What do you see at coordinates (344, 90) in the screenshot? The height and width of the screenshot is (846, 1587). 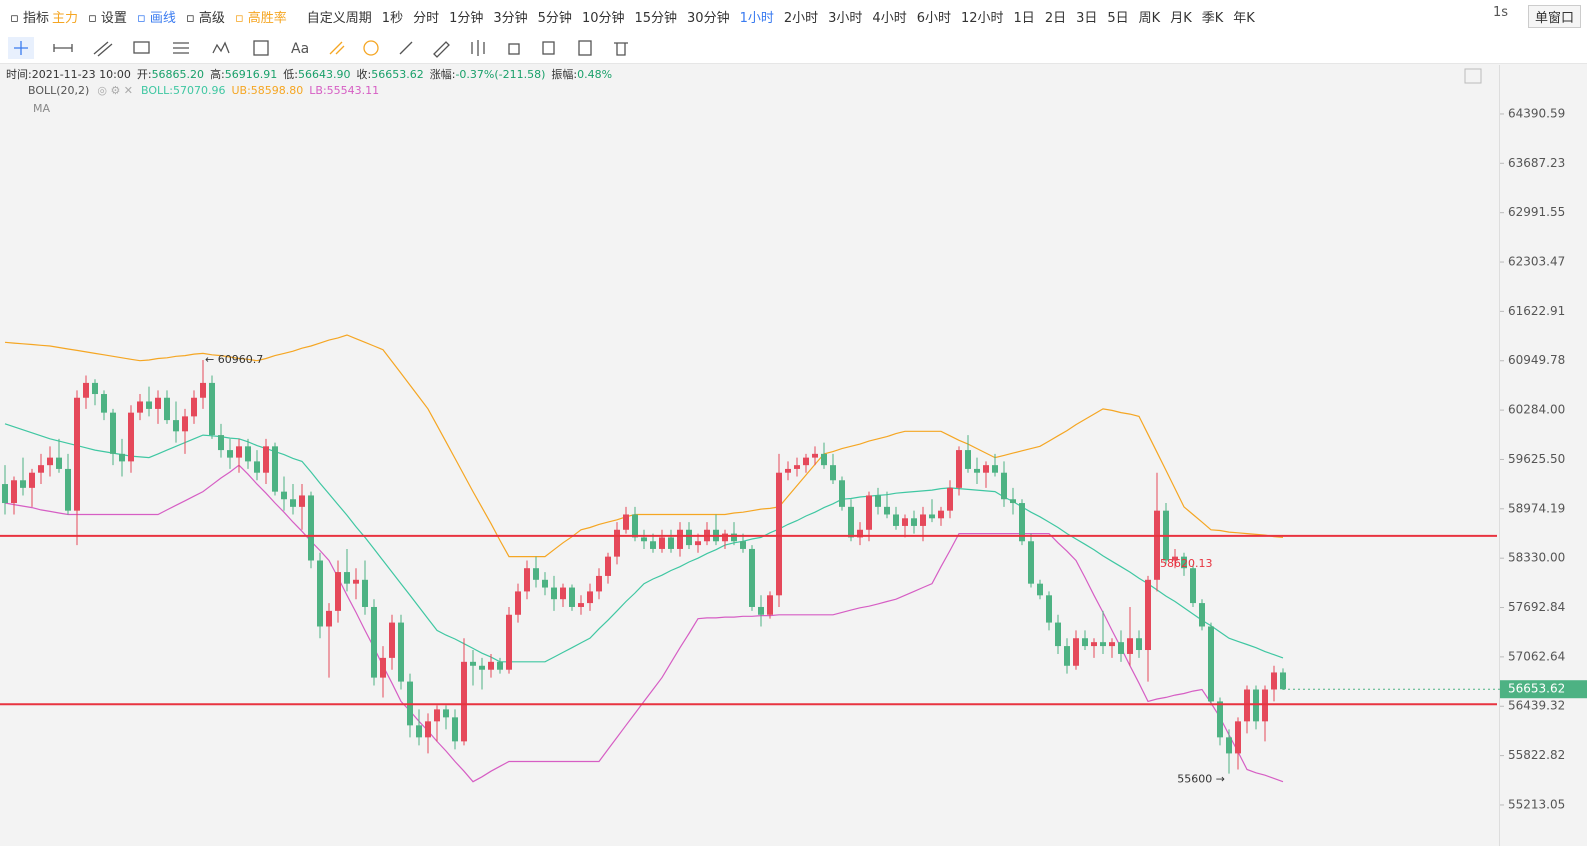 I see `legend-item: LB:55543.11` at bounding box center [344, 90].